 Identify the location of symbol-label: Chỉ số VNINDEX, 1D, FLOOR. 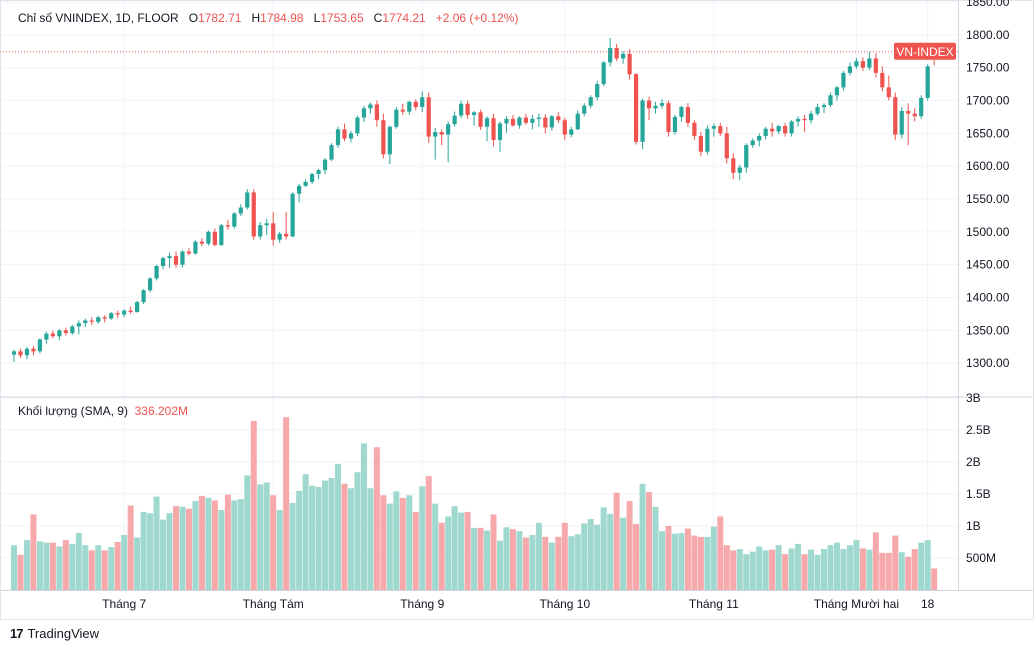
(98, 18).